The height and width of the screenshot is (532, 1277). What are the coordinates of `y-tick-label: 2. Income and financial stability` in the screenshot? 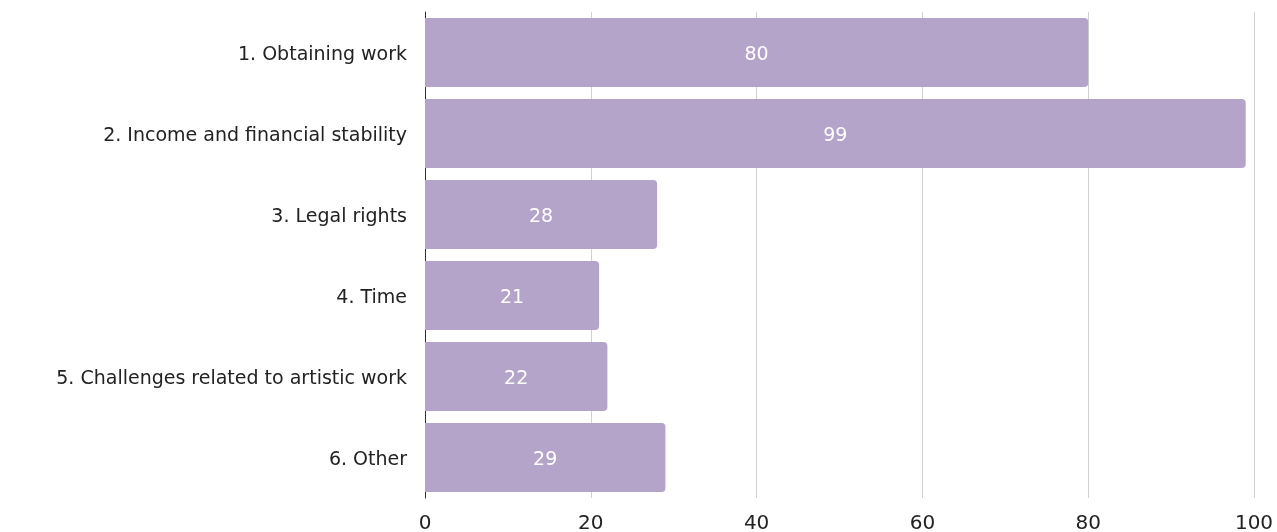 It's located at (255, 133).